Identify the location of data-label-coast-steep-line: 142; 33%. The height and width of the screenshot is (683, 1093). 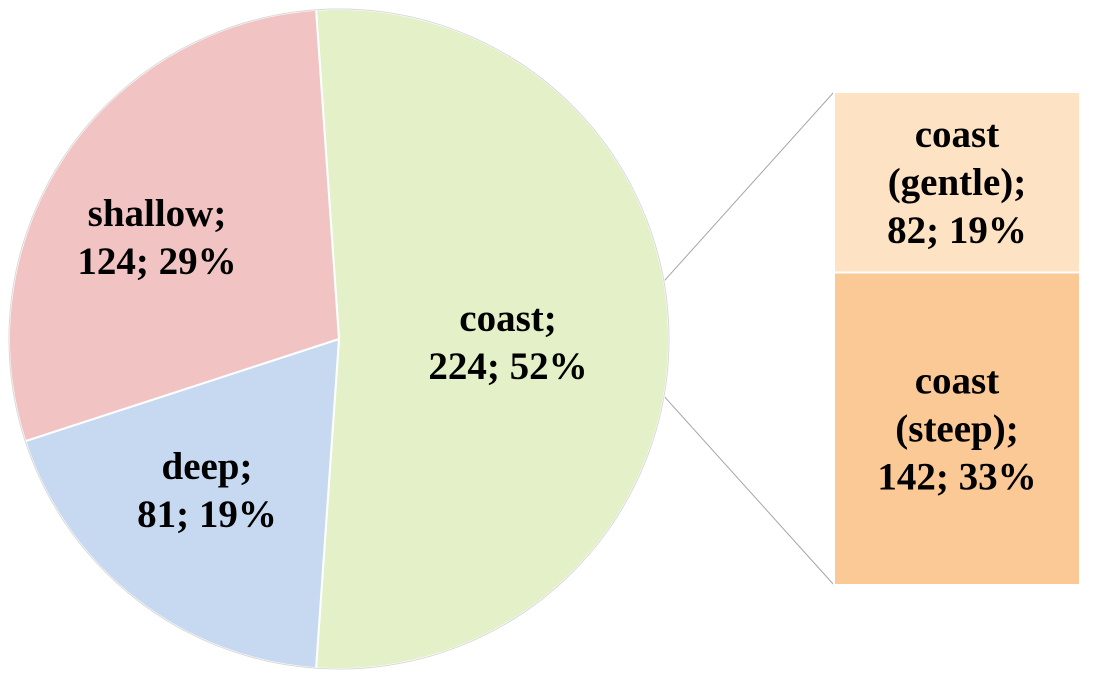
(956, 477).